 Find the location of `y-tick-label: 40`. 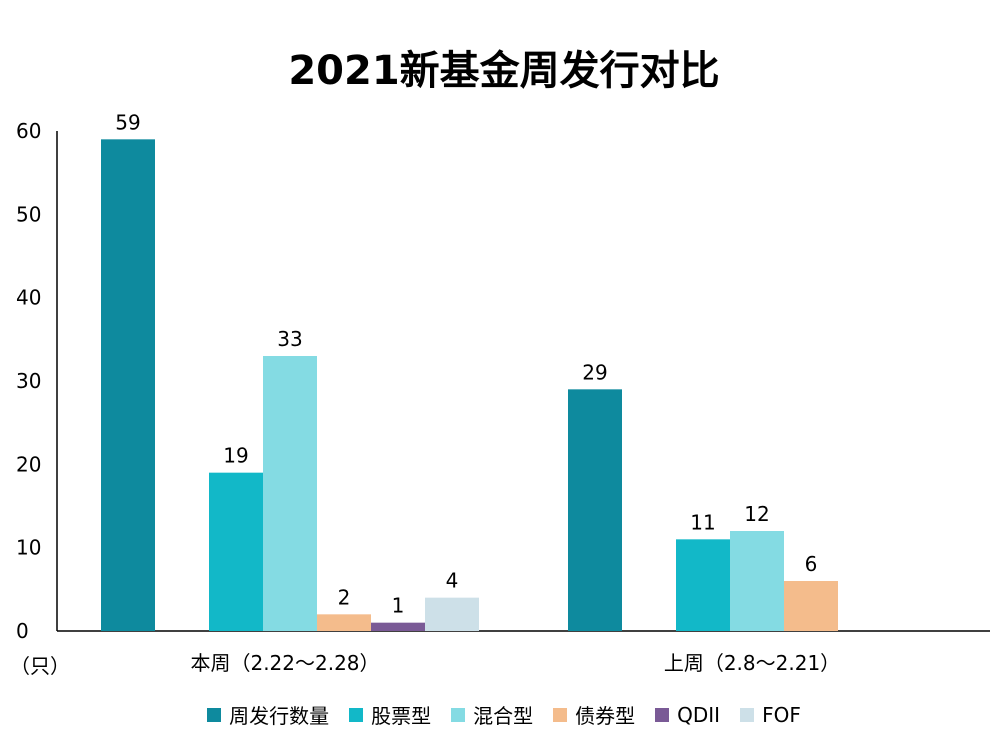

y-tick-label: 40 is located at coordinates (28, 298).